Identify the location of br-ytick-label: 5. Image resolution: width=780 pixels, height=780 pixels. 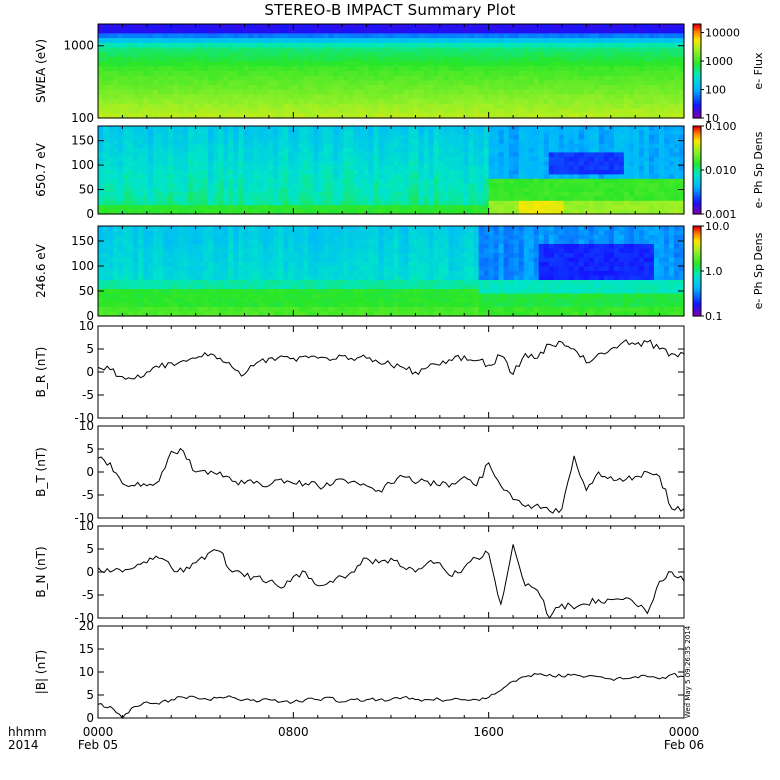
(90, 349).